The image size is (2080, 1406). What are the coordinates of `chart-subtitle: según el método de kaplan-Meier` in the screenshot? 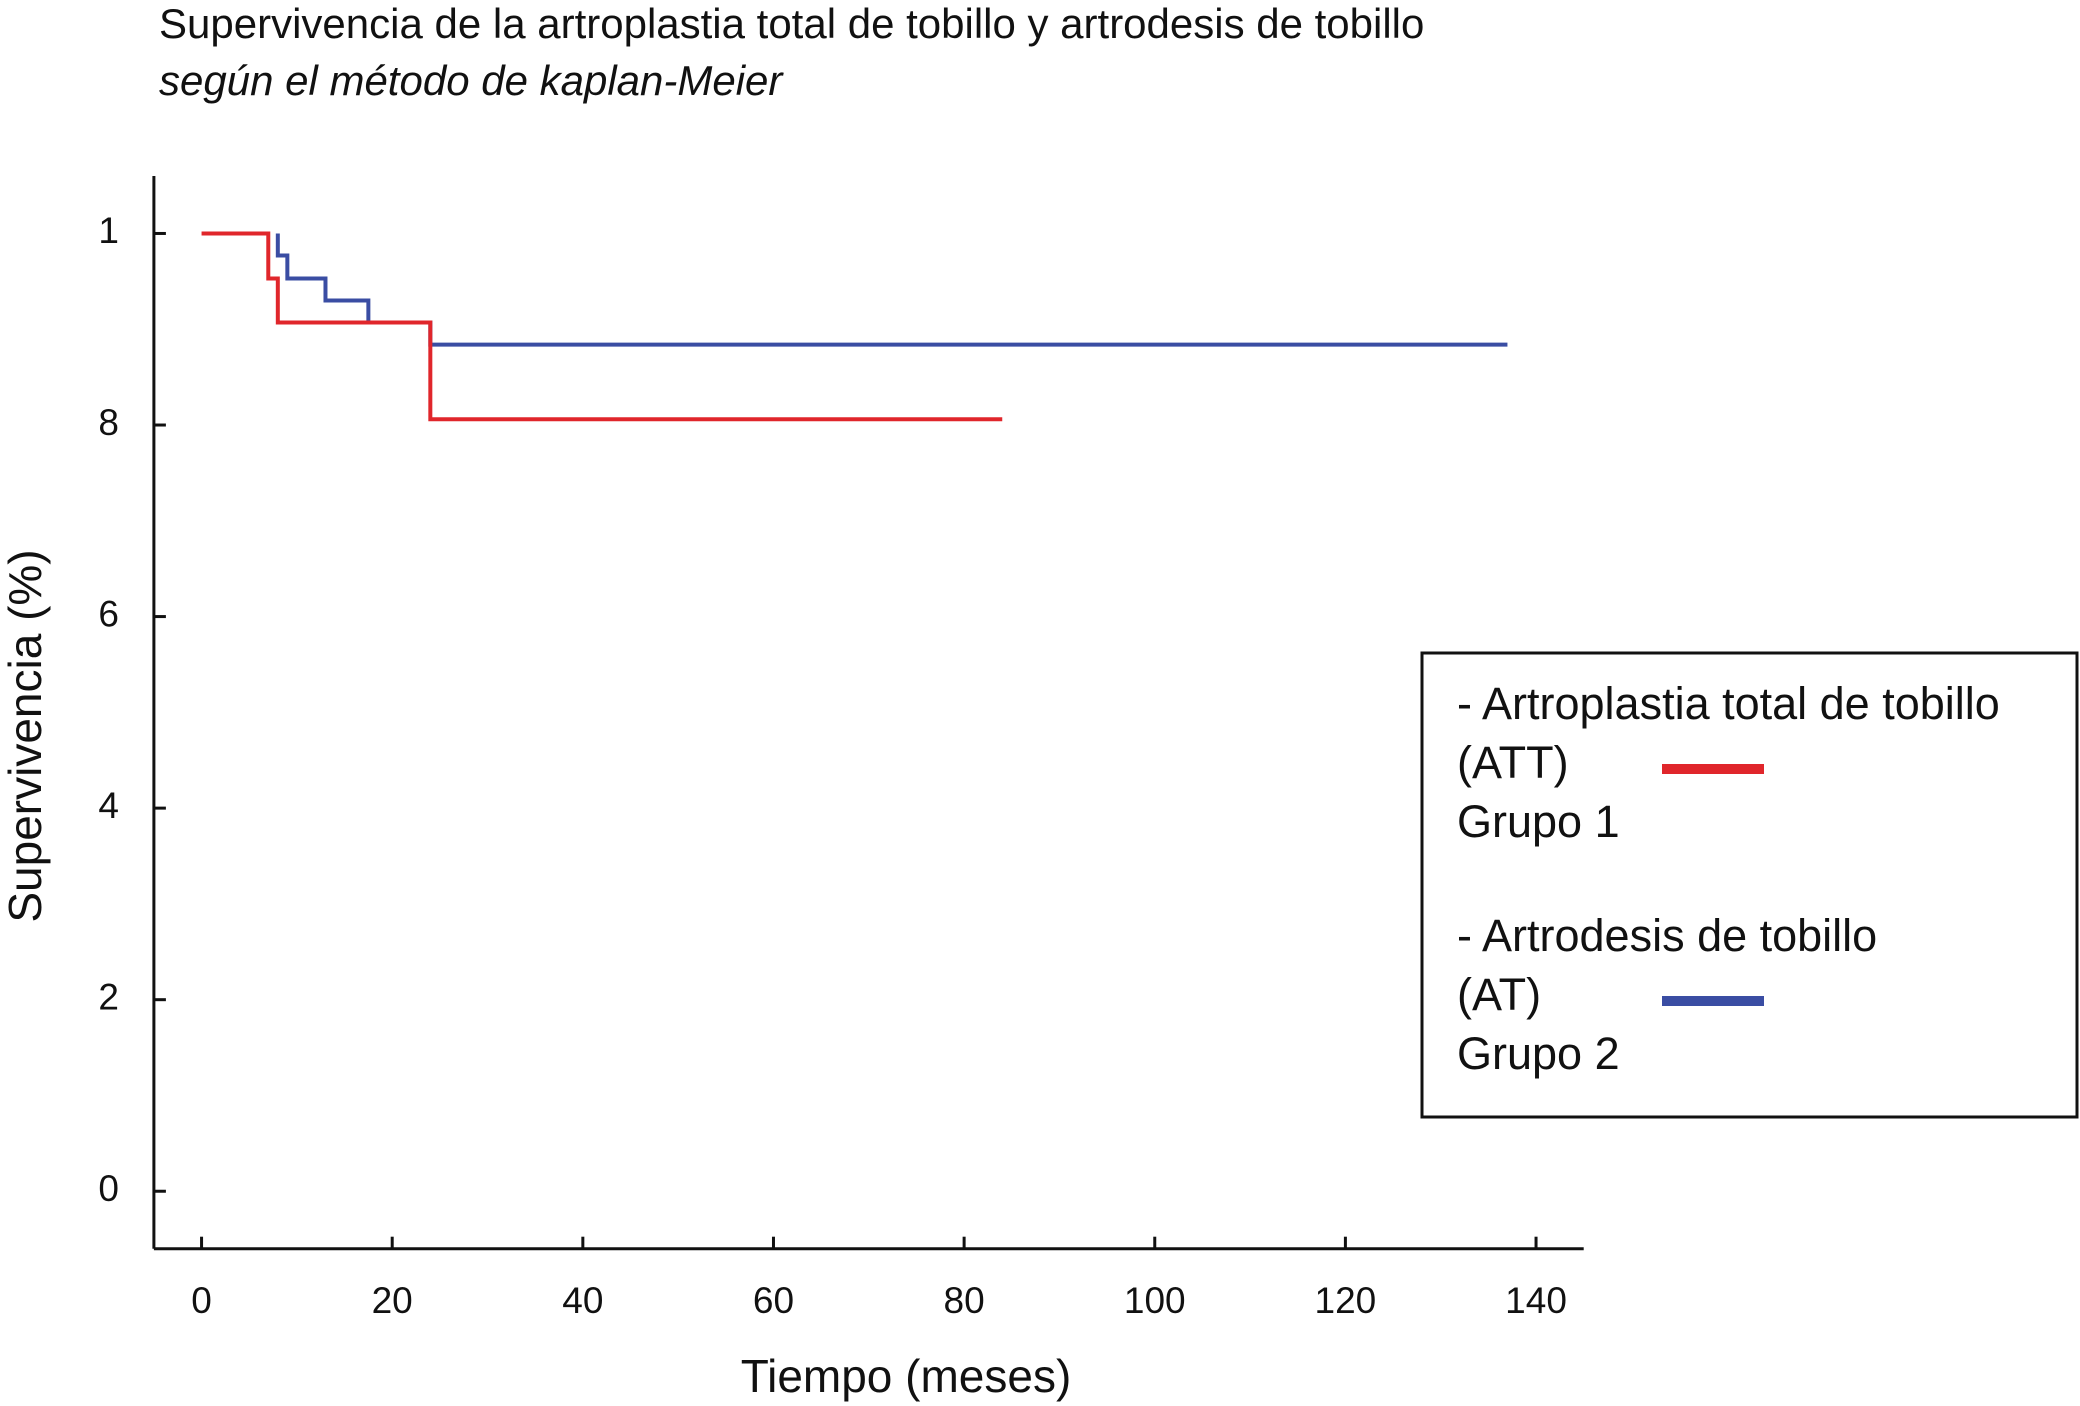 It's located at (471, 80).